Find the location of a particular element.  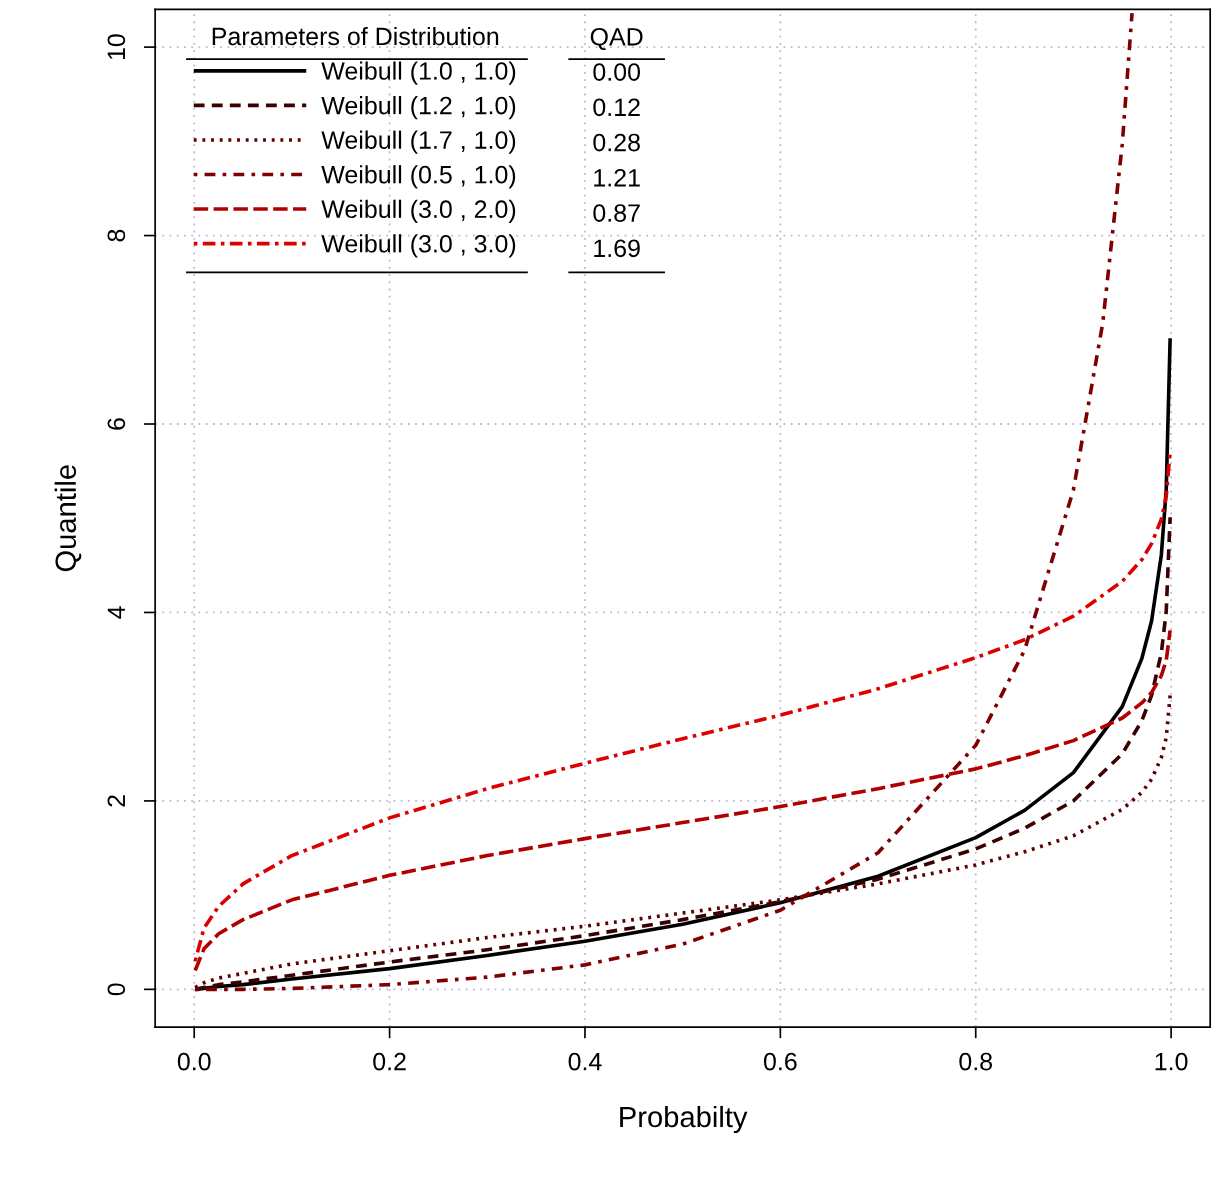

annotation: QAD is located at coordinates (616, 39).